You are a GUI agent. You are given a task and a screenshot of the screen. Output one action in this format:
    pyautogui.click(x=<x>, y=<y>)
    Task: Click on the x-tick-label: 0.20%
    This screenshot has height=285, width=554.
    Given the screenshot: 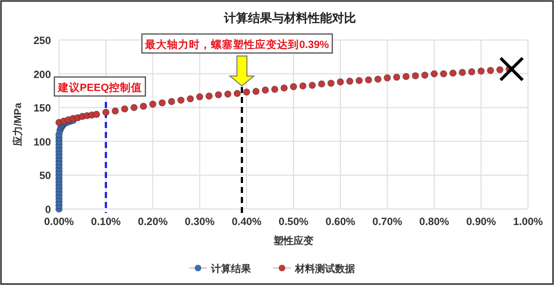 What is the action you would take?
    pyautogui.click(x=153, y=222)
    